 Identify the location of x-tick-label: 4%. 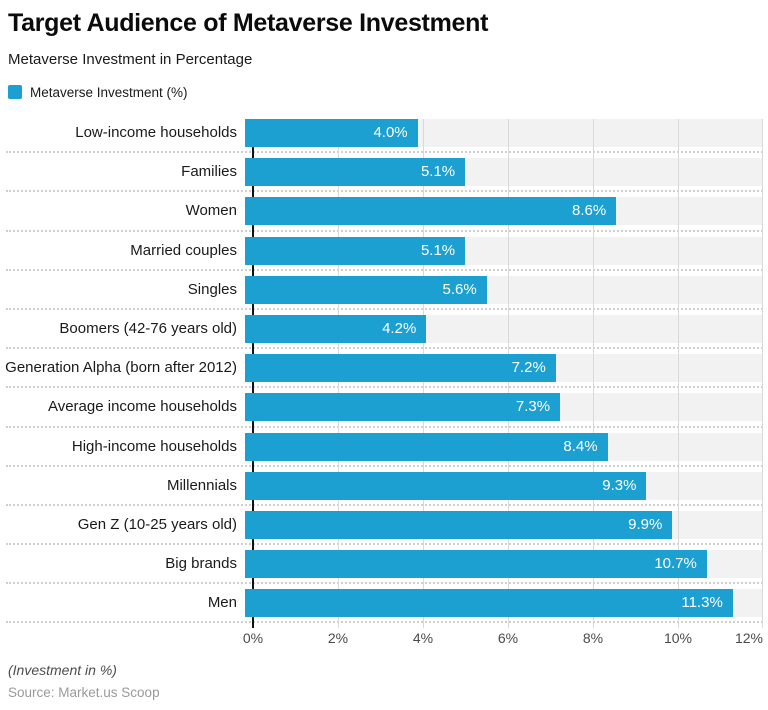
(423, 638).